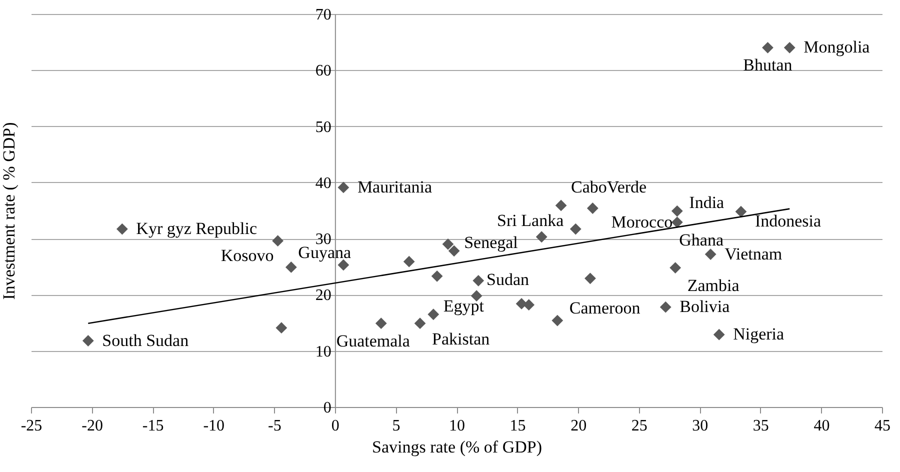 The image size is (900, 472). Describe the element at coordinates (700, 426) in the screenshot. I see `x-tick-label: 30` at that location.